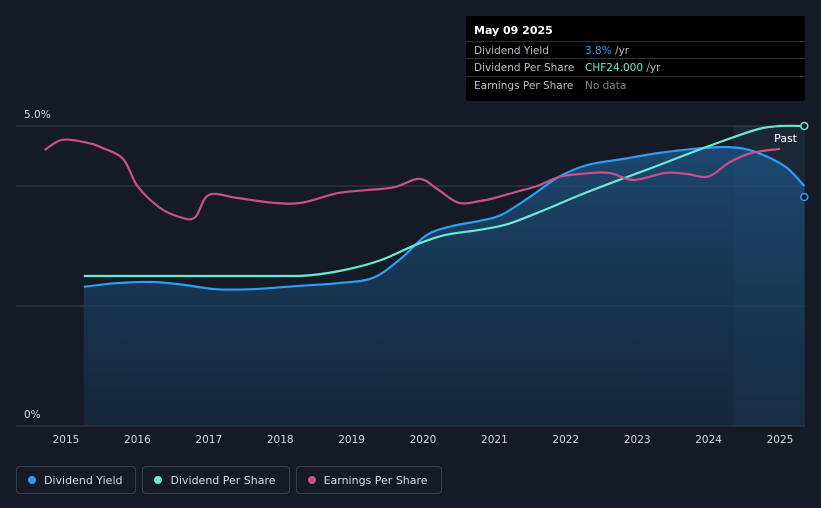  Describe the element at coordinates (786, 138) in the screenshot. I see `past-label: Past` at that location.